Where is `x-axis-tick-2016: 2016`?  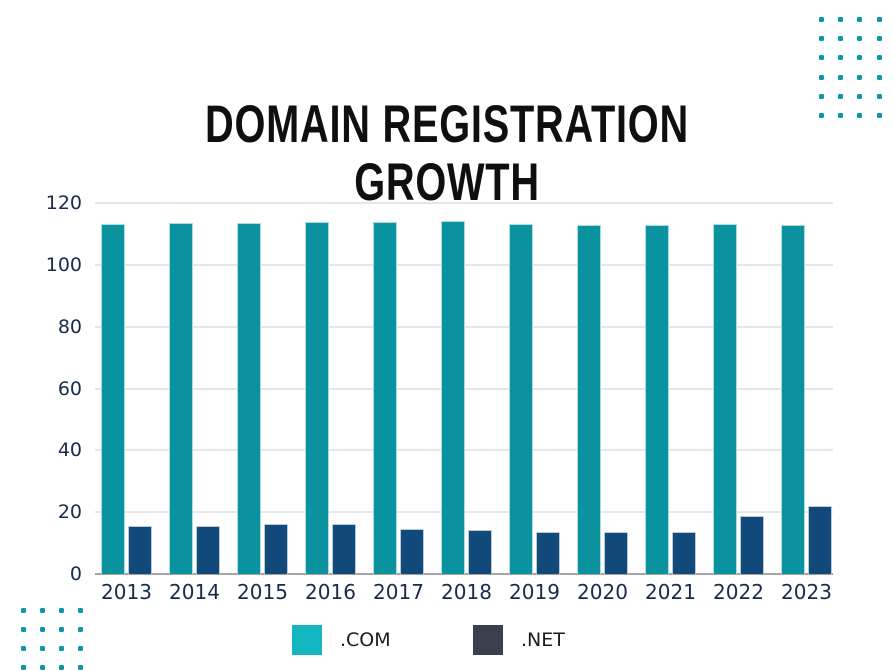
x-axis-tick-2016: 2016 is located at coordinates (330, 592).